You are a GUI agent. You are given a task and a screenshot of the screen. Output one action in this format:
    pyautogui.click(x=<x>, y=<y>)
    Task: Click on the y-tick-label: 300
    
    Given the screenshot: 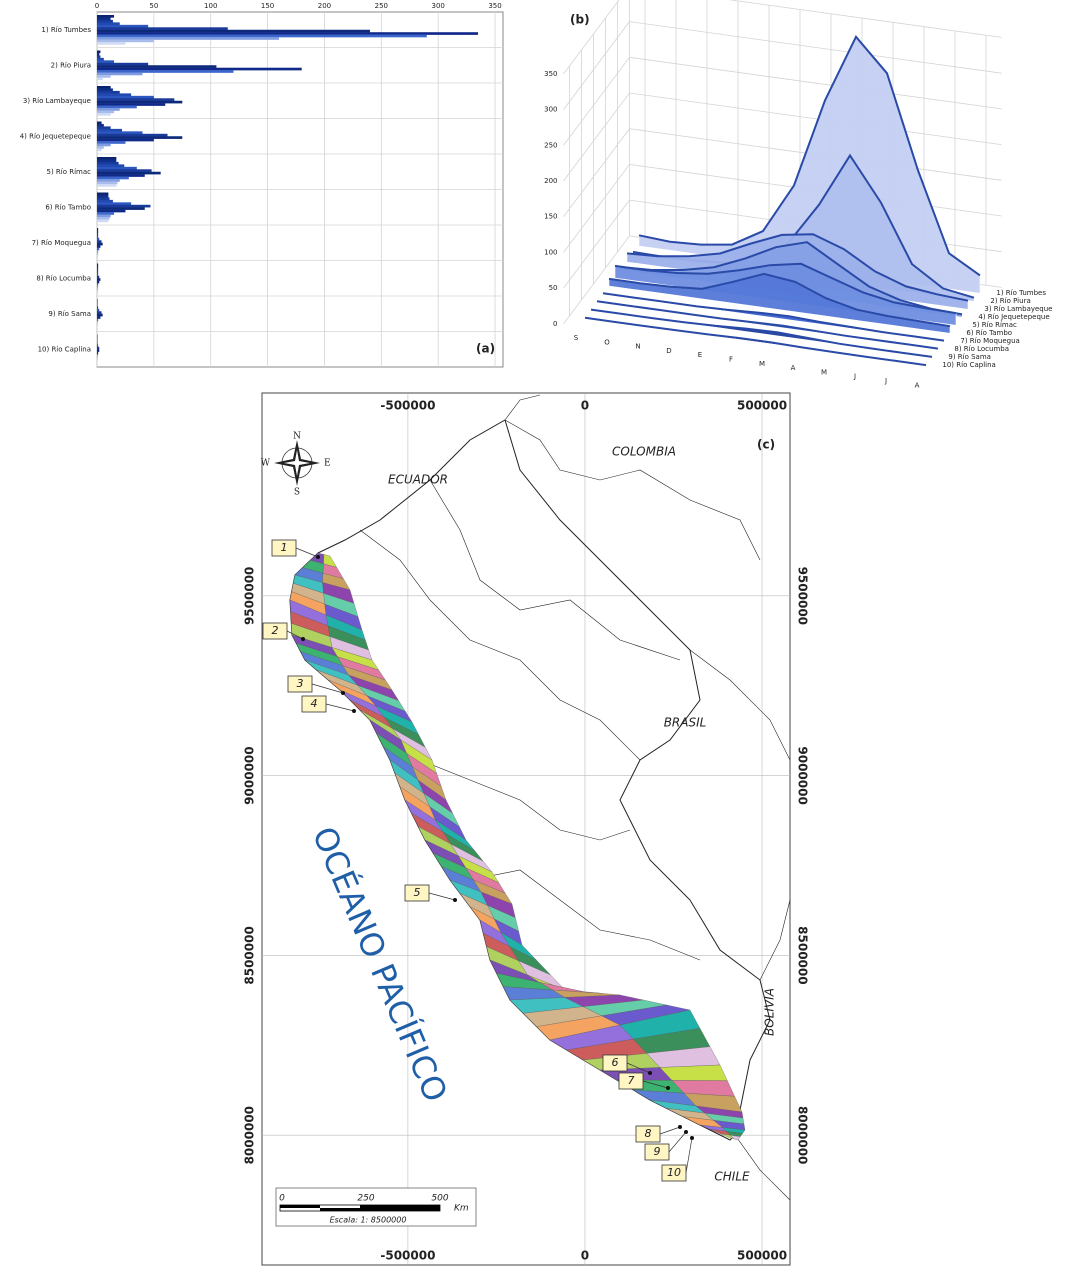 What is the action you would take?
    pyautogui.click(x=550, y=110)
    